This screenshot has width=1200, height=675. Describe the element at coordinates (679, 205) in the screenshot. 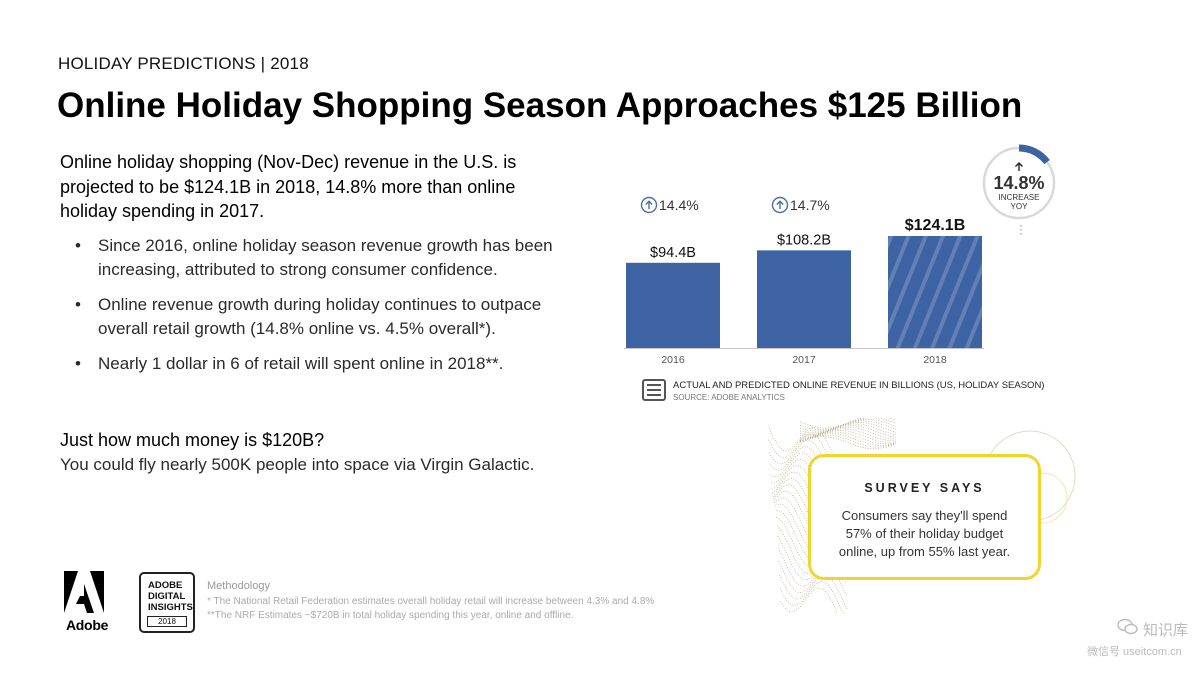

I see `growth-label: 14.4%` at that location.